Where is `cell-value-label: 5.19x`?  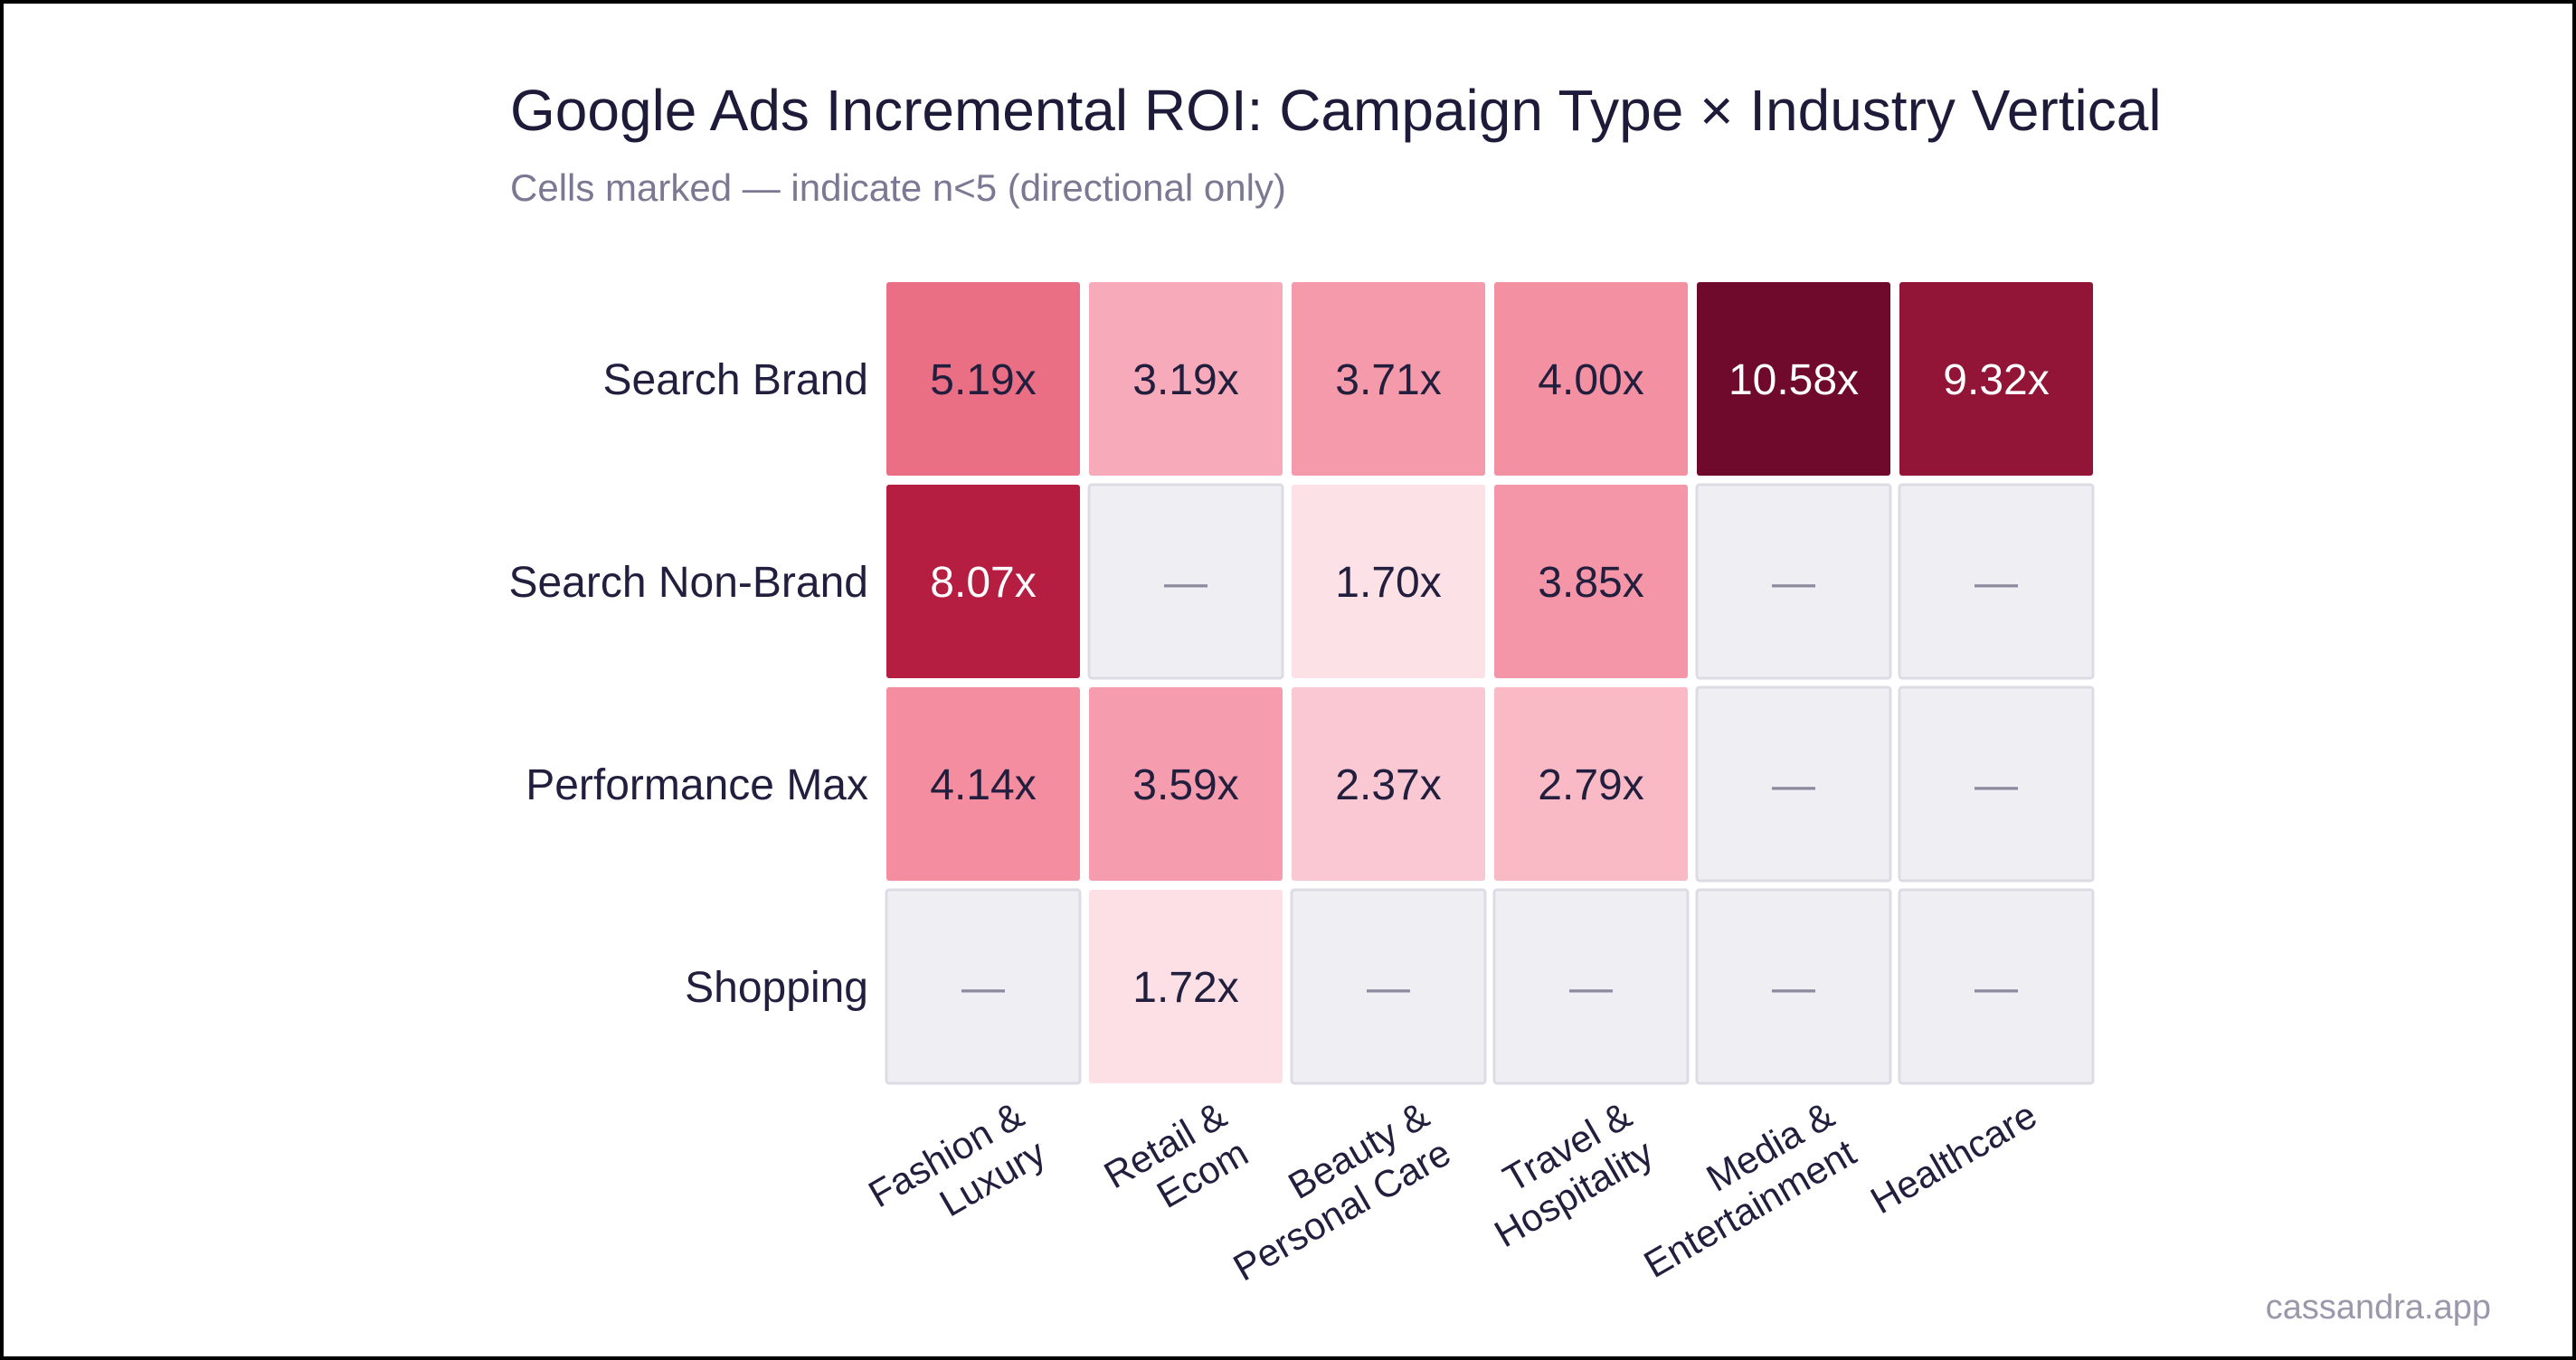 cell-value-label: 5.19x is located at coordinates (983, 380).